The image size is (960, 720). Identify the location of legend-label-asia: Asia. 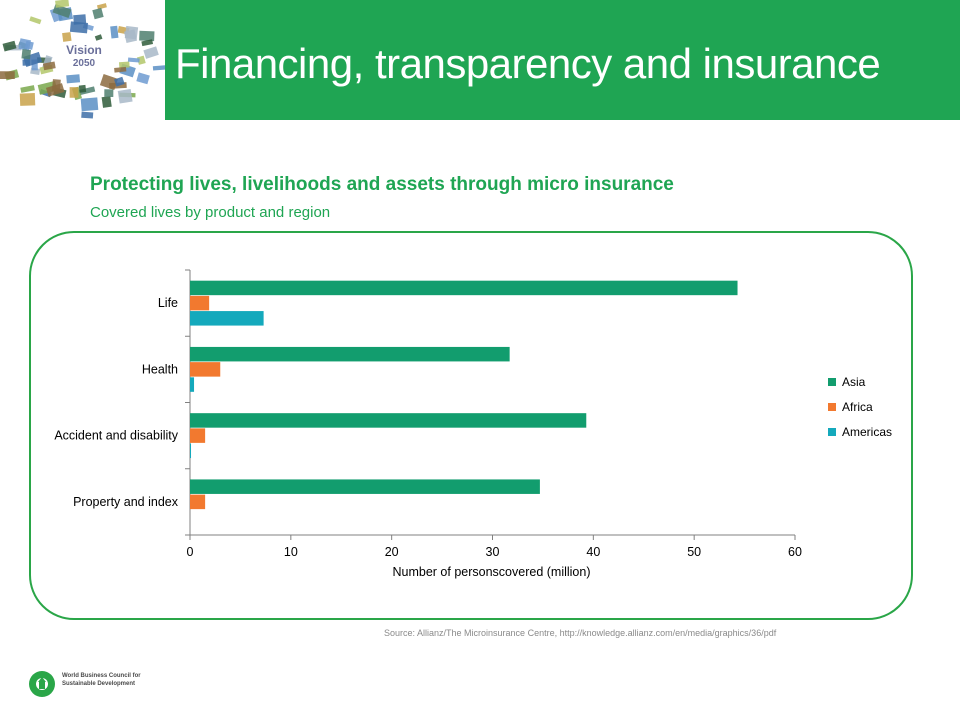
(854, 382).